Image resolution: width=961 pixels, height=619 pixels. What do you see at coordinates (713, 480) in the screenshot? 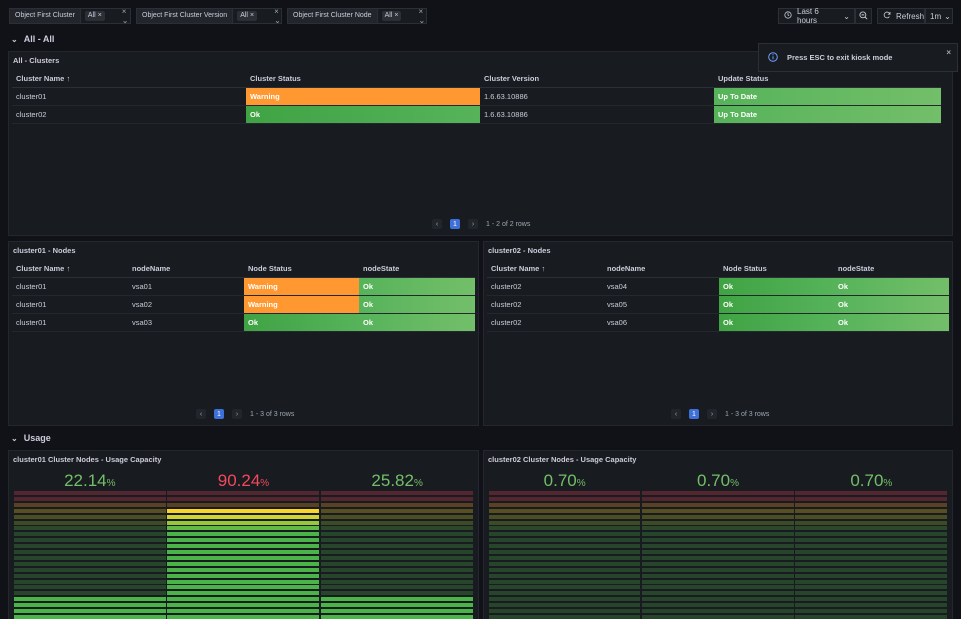
I see `gauge-number: 0.70` at bounding box center [713, 480].